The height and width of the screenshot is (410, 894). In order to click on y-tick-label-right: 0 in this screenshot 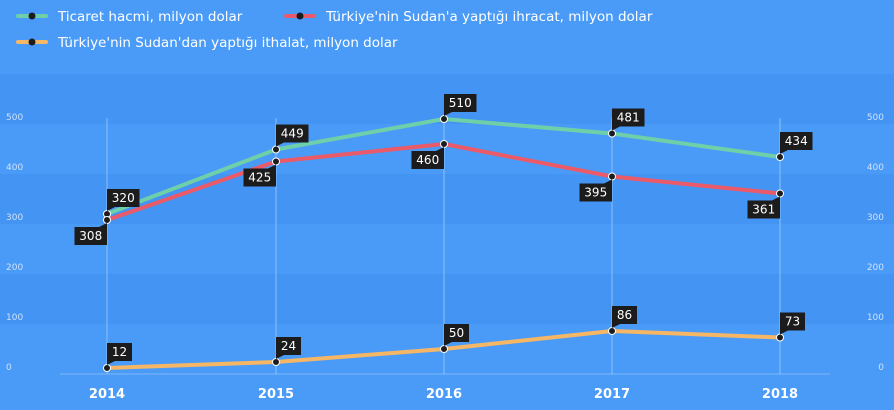, I will do `click(881, 368)`.